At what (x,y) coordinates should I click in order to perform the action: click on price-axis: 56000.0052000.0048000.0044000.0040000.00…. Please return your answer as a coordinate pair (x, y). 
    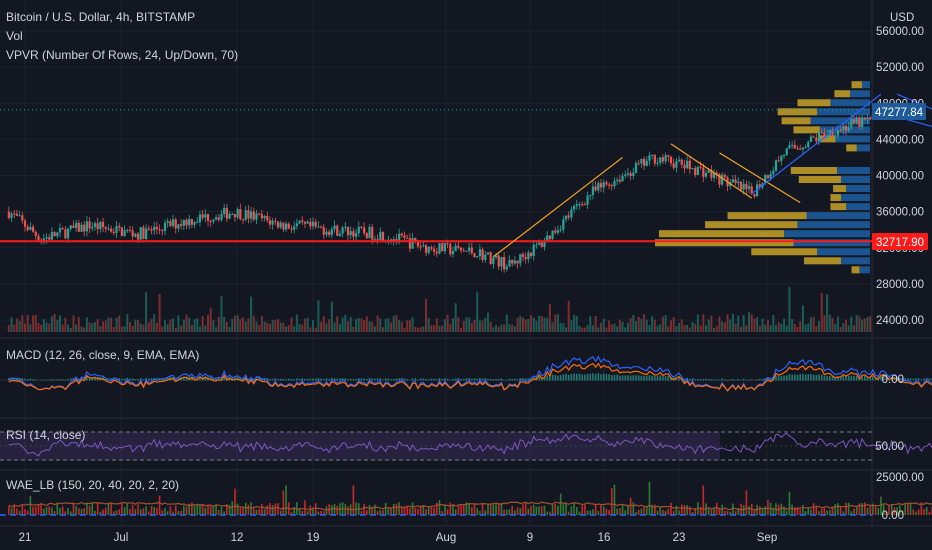
    Looking at the image, I should click on (899, 274).